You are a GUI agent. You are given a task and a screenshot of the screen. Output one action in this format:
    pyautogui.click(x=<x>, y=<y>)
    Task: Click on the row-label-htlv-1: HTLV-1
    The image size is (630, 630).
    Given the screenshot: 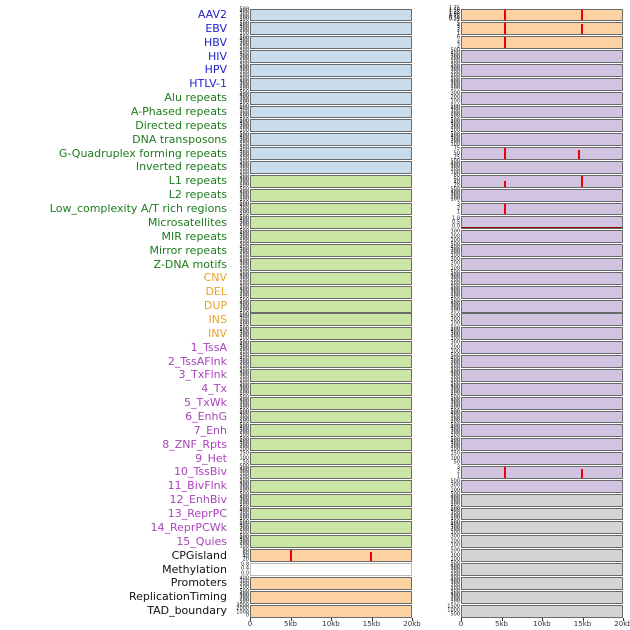 What is the action you would take?
    pyautogui.click(x=208, y=84)
    